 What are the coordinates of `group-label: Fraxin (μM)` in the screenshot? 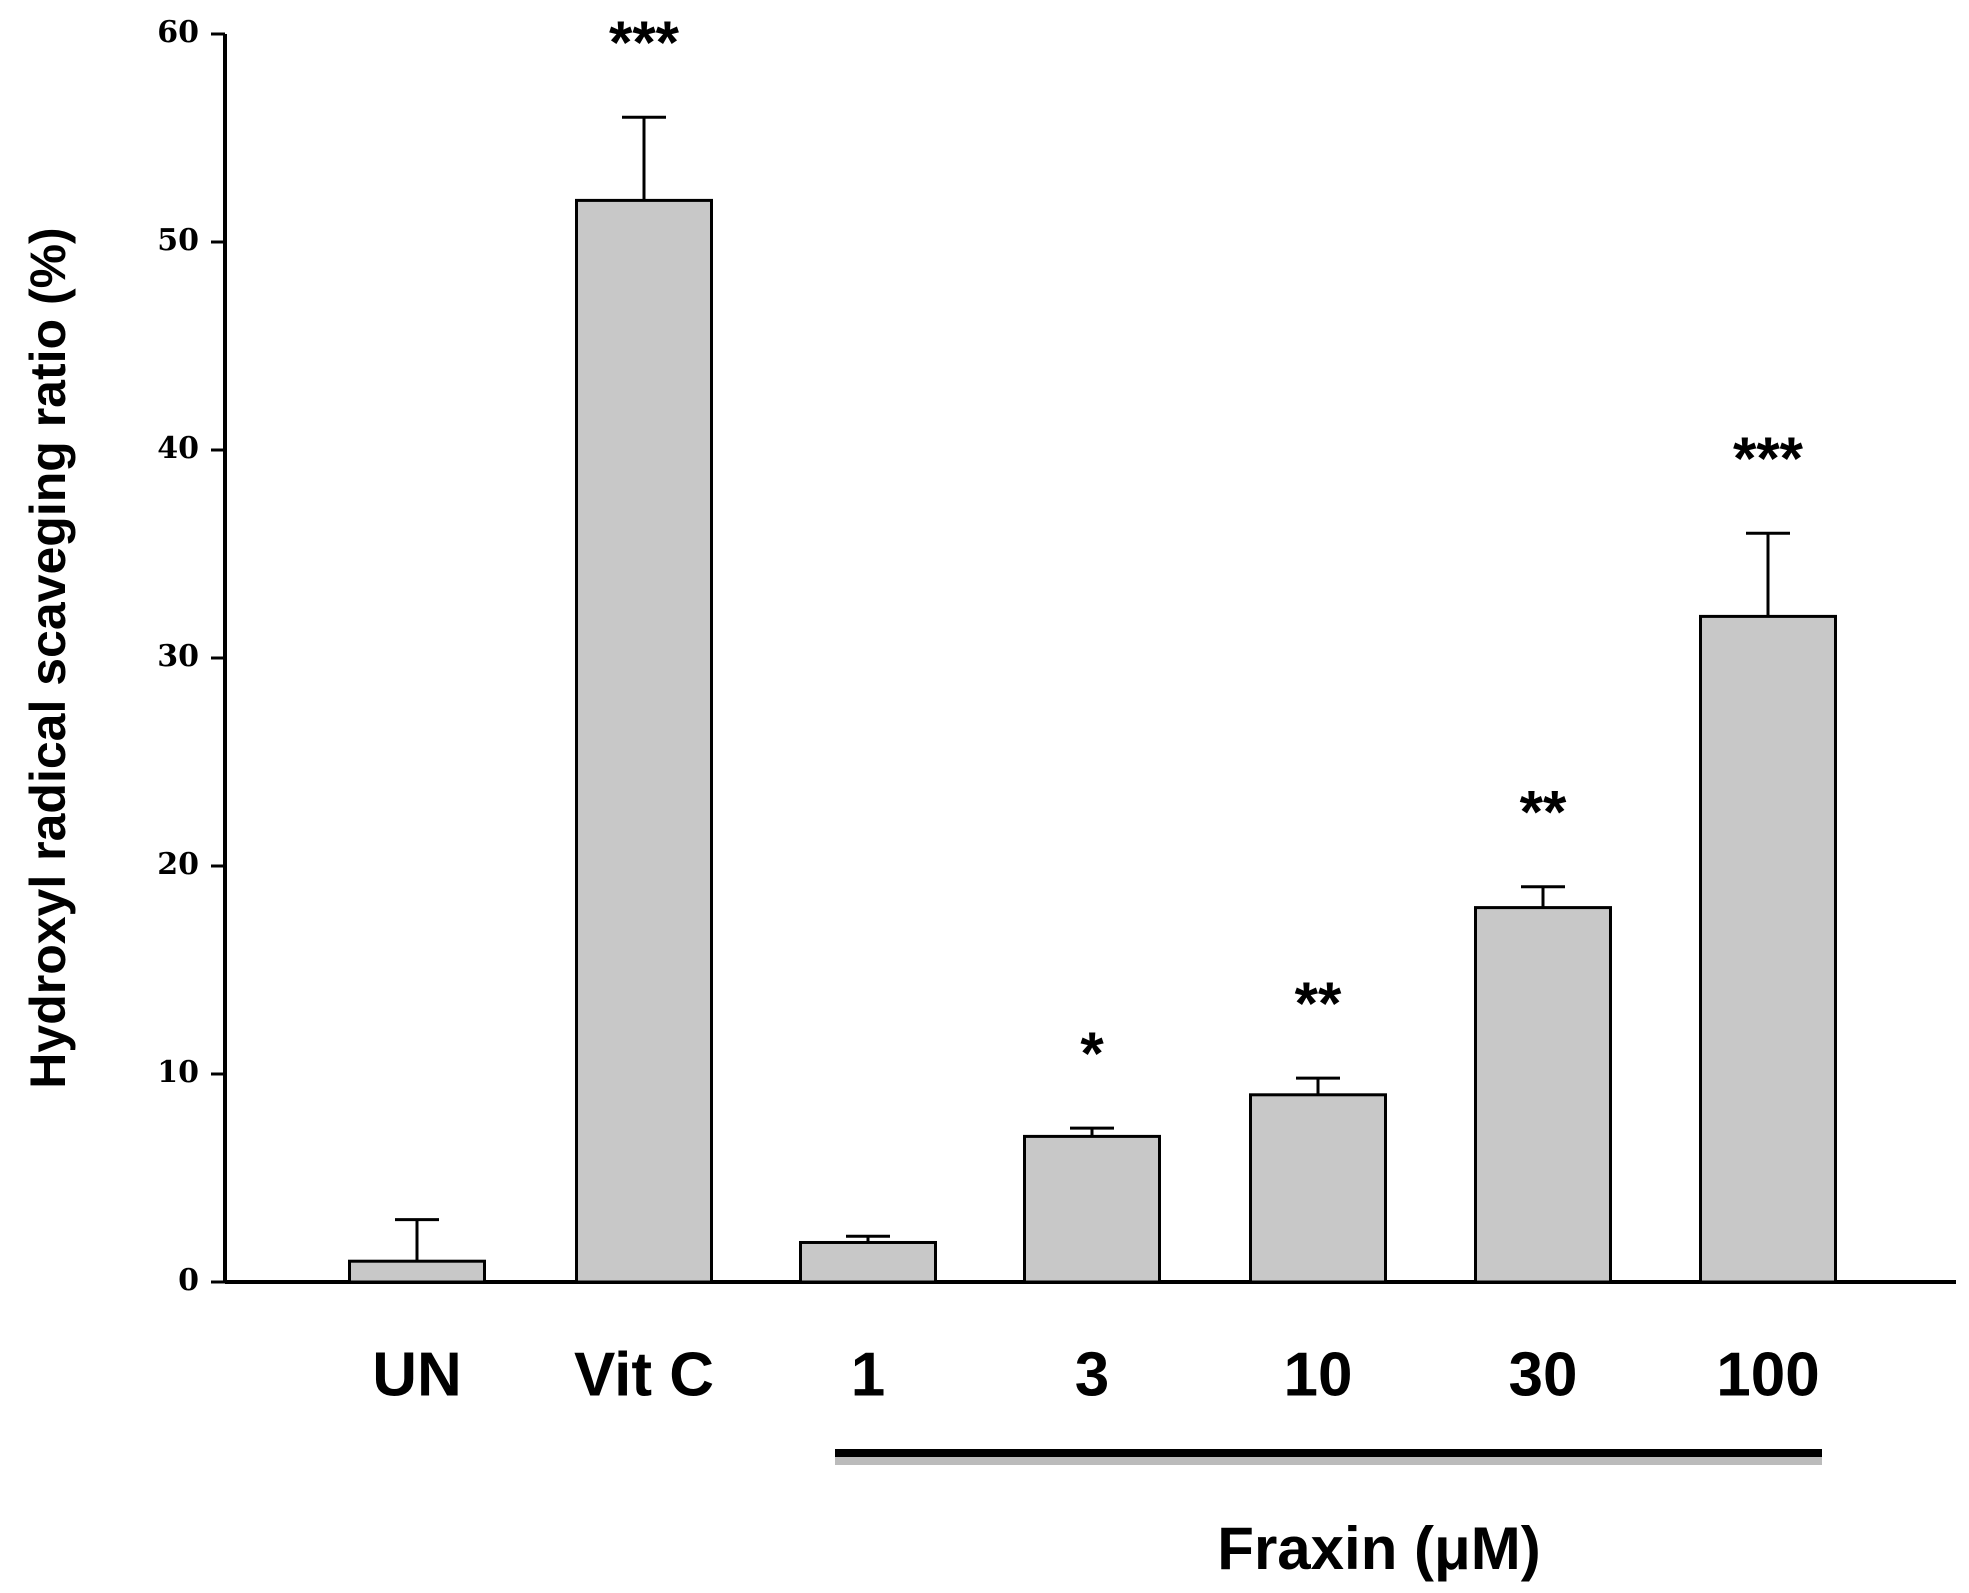 It's located at (1378, 1548).